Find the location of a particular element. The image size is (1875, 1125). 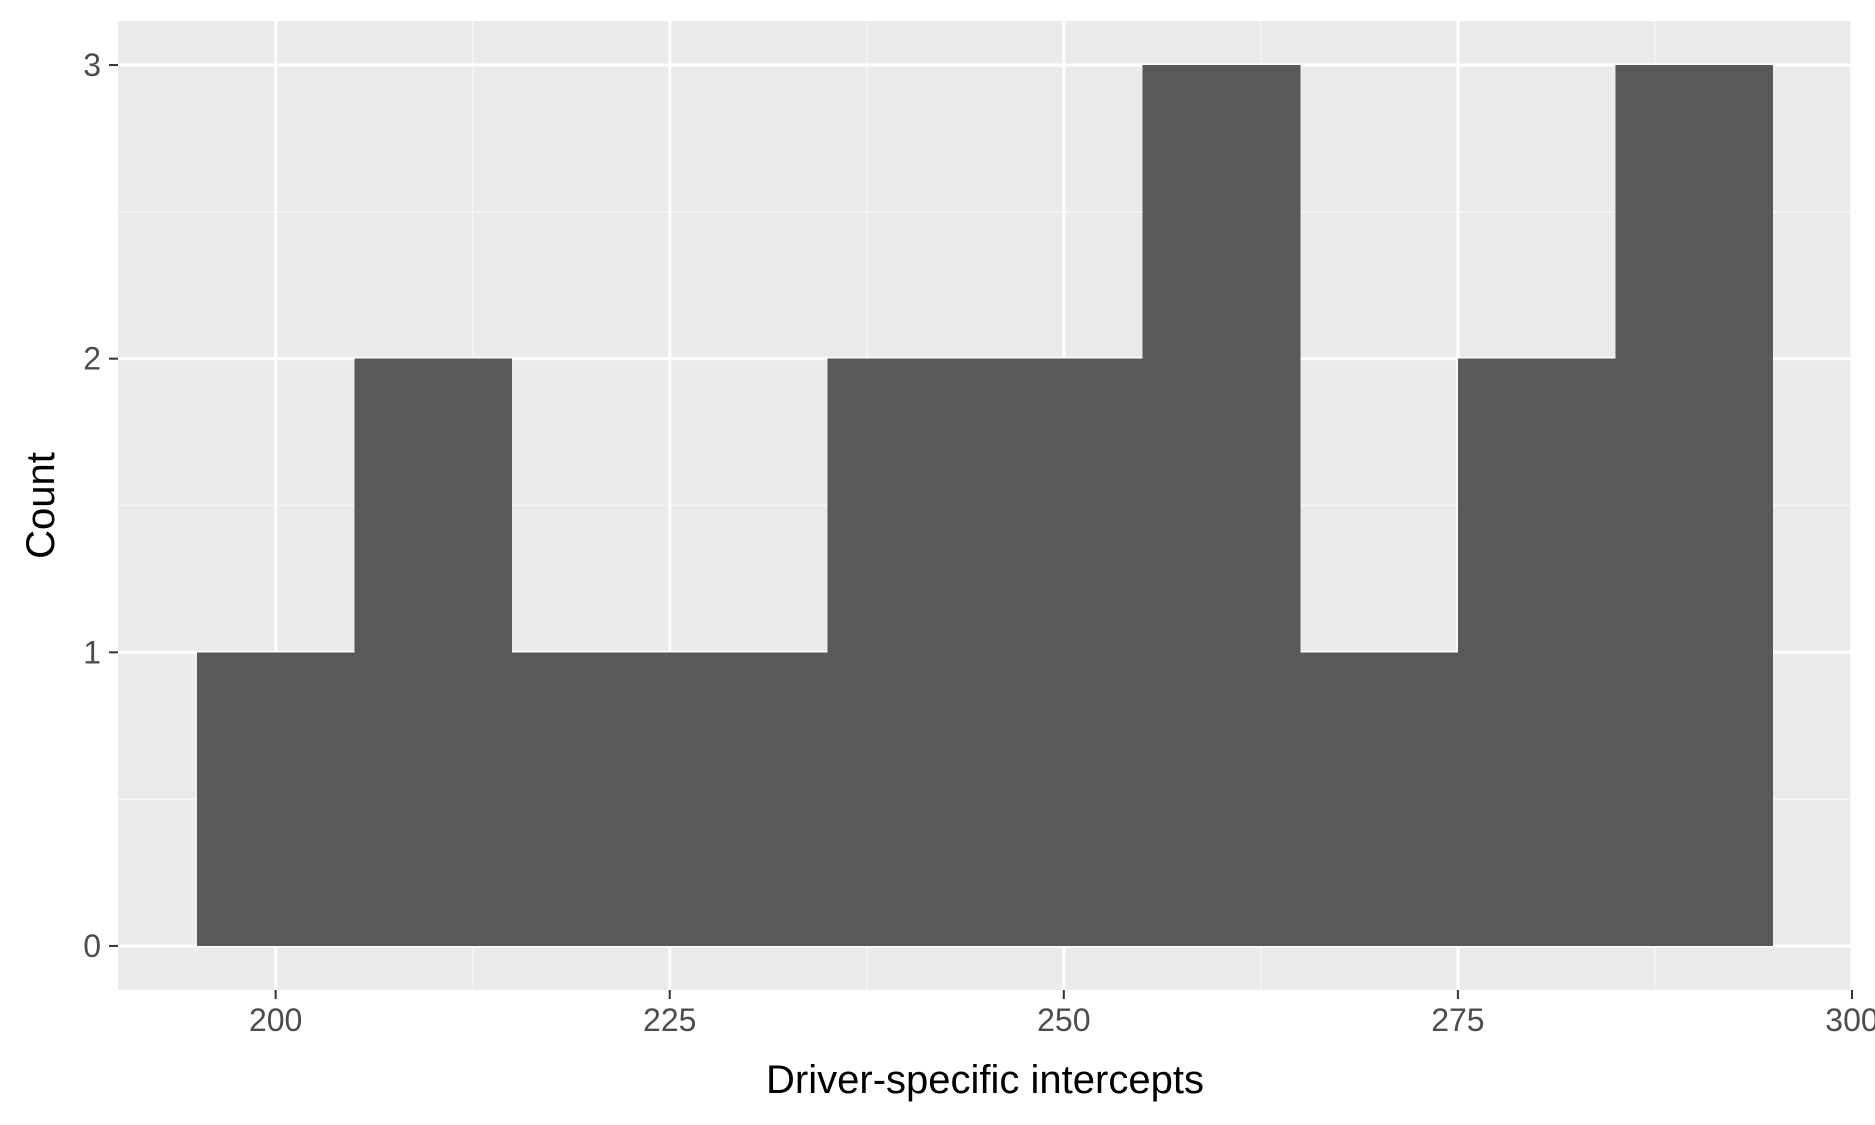

x-tick-label: 250 is located at coordinates (1063, 1020).